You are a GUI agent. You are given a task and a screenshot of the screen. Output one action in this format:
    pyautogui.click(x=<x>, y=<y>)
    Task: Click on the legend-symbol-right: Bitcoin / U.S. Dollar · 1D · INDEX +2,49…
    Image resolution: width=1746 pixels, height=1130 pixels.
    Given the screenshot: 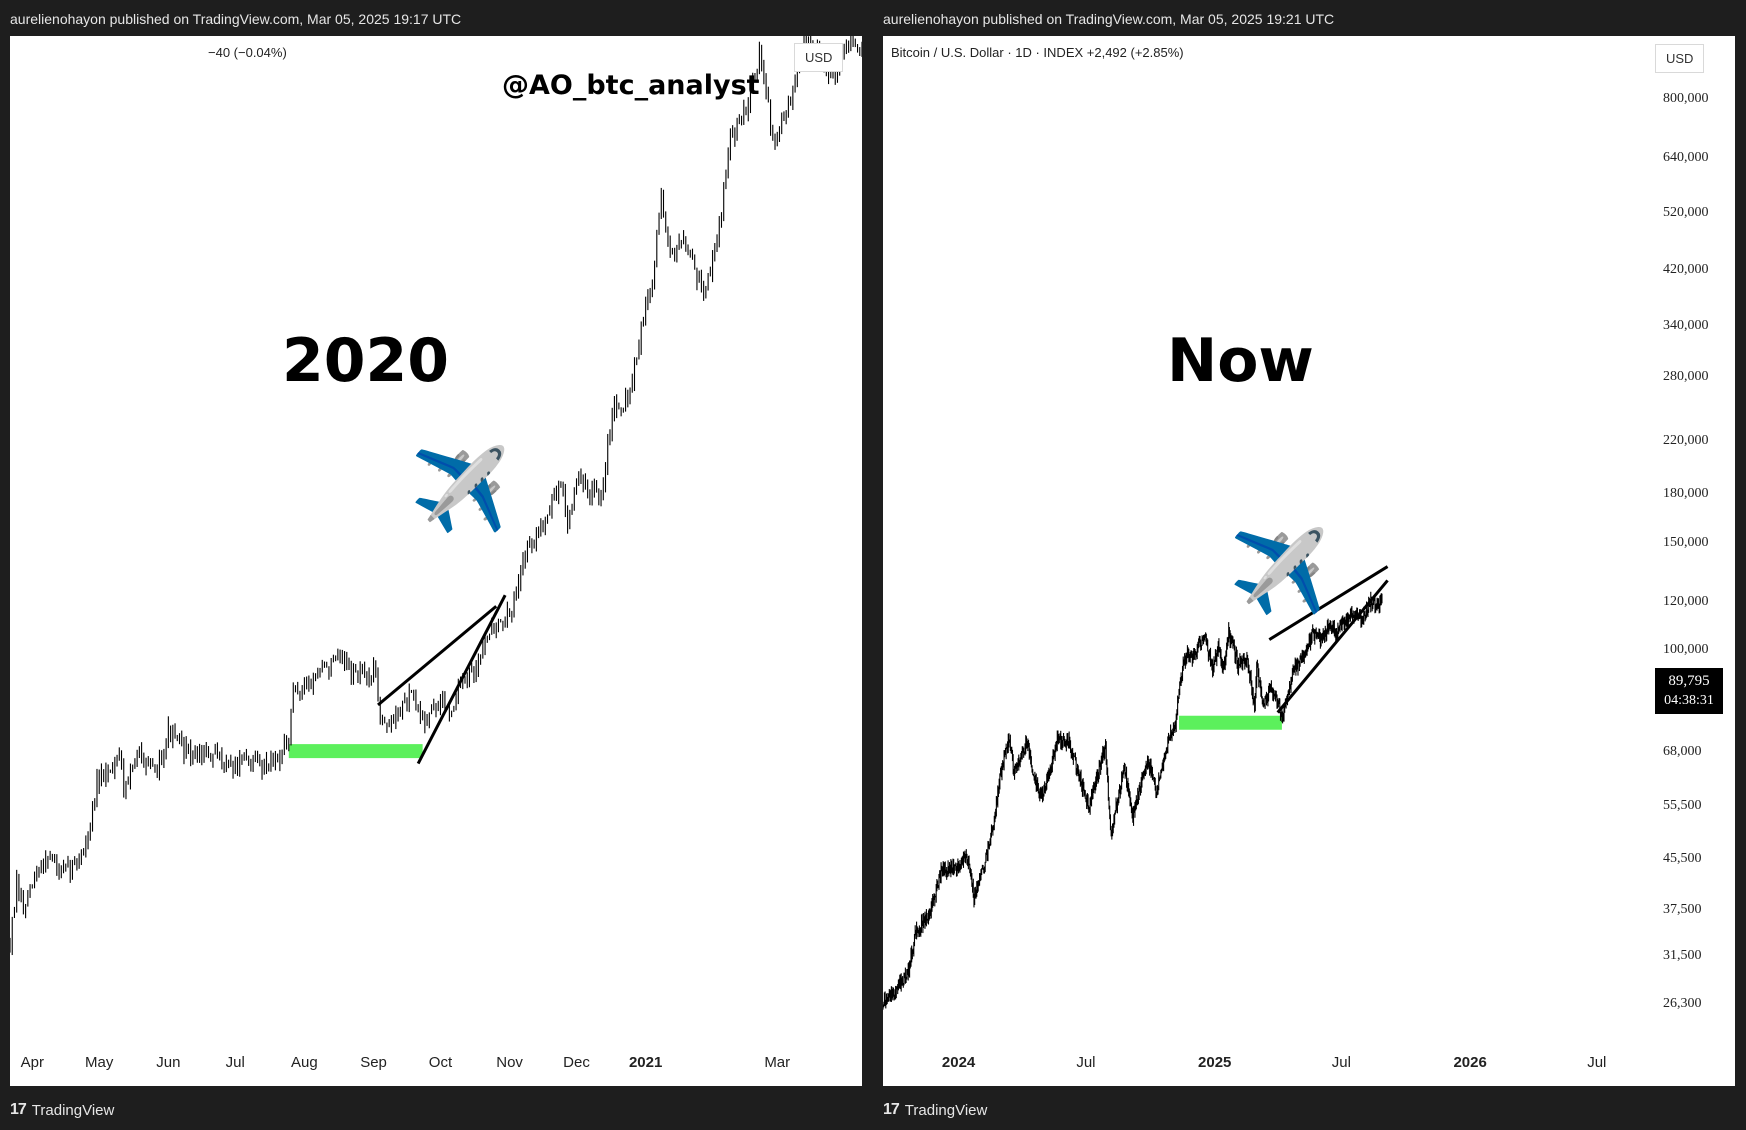 What is the action you would take?
    pyautogui.click(x=1037, y=52)
    